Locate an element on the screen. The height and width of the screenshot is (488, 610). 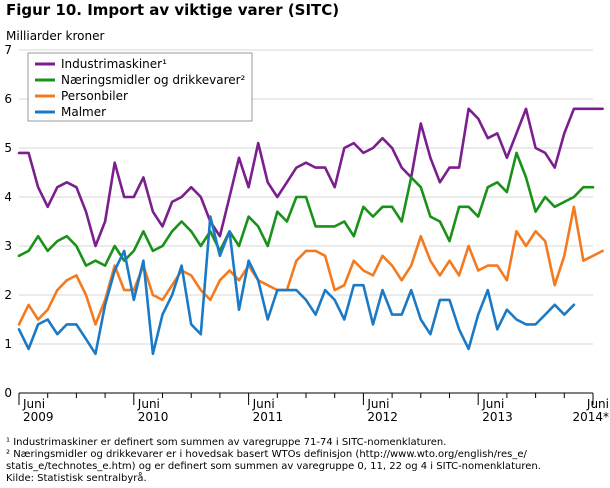
x-tick-label: 2009 is located at coordinates (38, 417).